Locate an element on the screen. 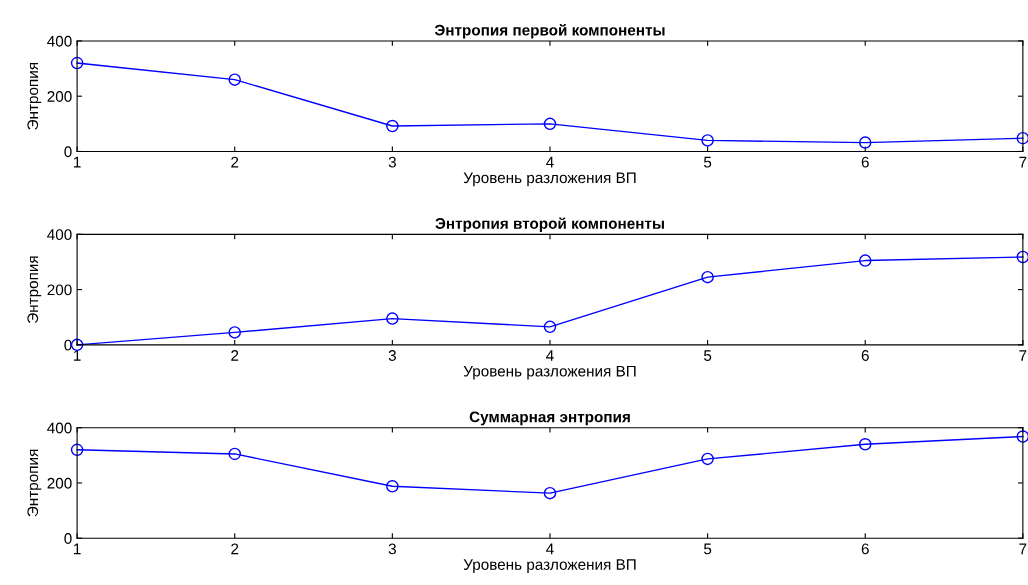  chart-title: Энтропия первой компоненты is located at coordinates (549, 31).